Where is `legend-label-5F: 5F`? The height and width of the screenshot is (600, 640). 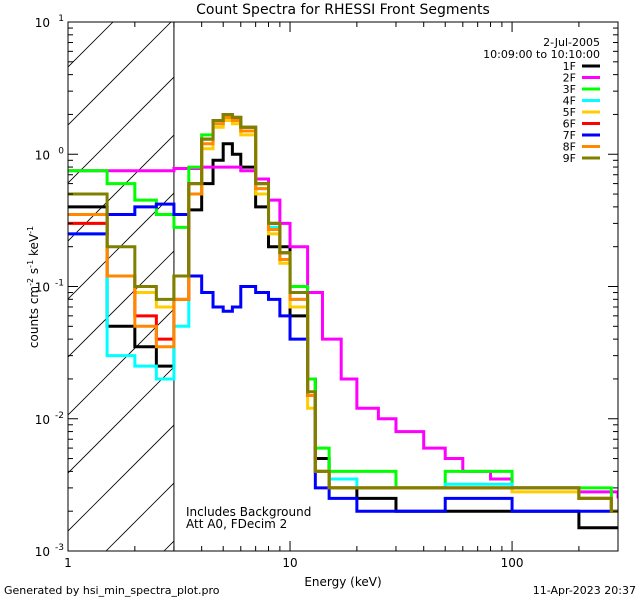
legend-label-5F: 5F is located at coordinates (569, 112).